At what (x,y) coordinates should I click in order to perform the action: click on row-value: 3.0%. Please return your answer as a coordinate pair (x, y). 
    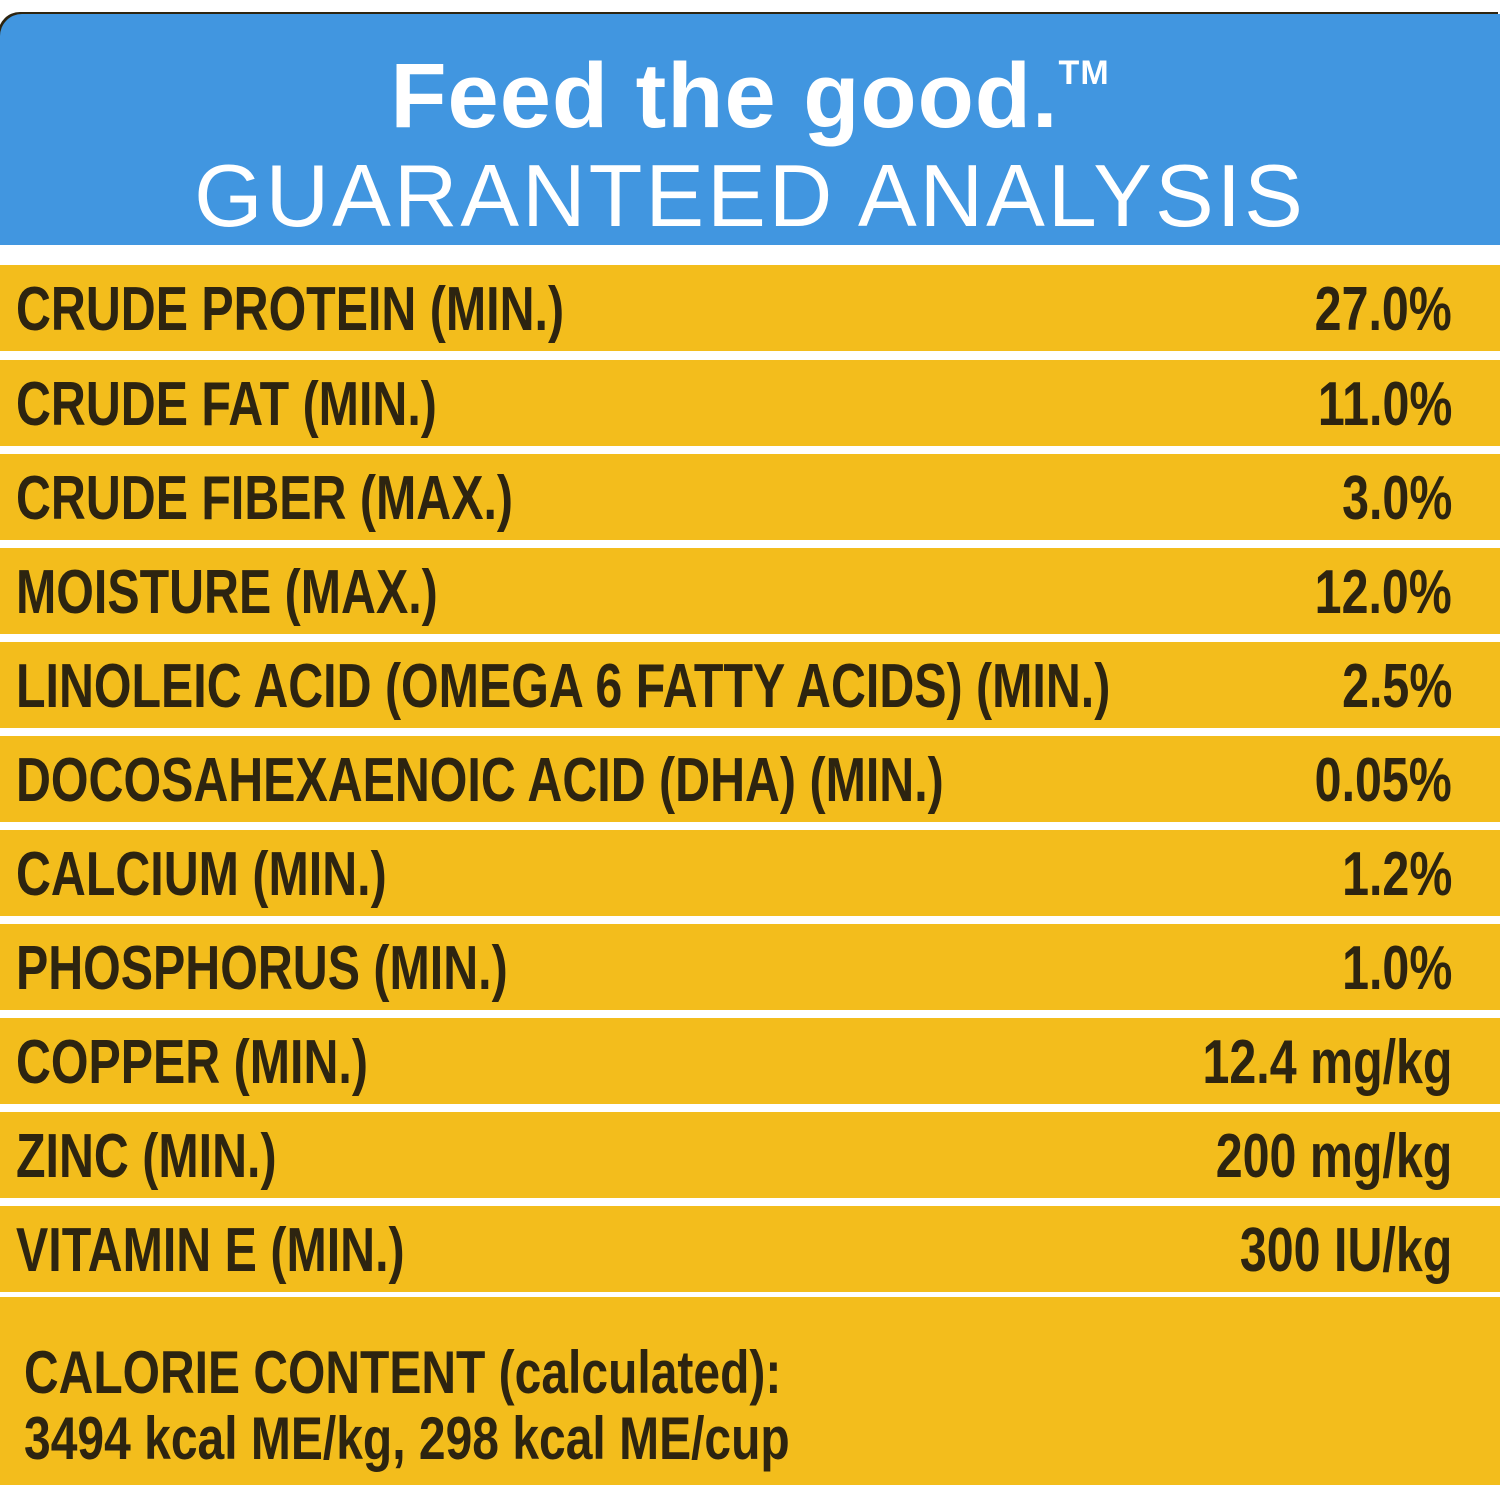
    Looking at the image, I should click on (1396, 498).